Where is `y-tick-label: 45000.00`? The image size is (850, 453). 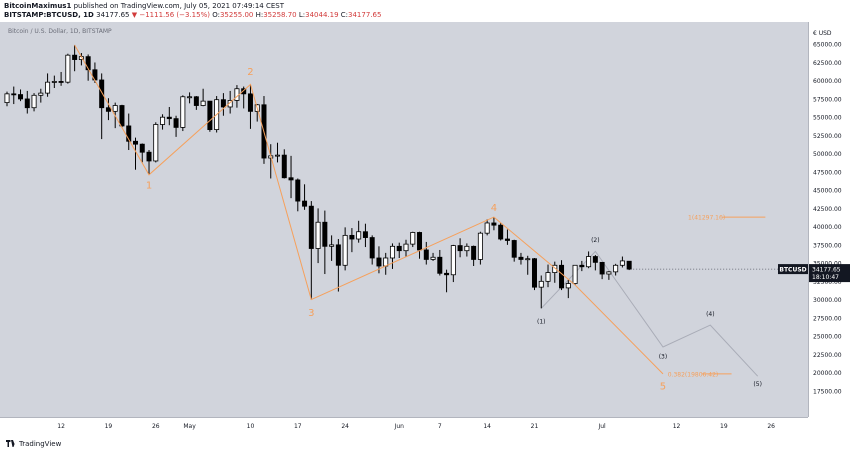 y-tick-label: 45000.00 is located at coordinates (827, 191).